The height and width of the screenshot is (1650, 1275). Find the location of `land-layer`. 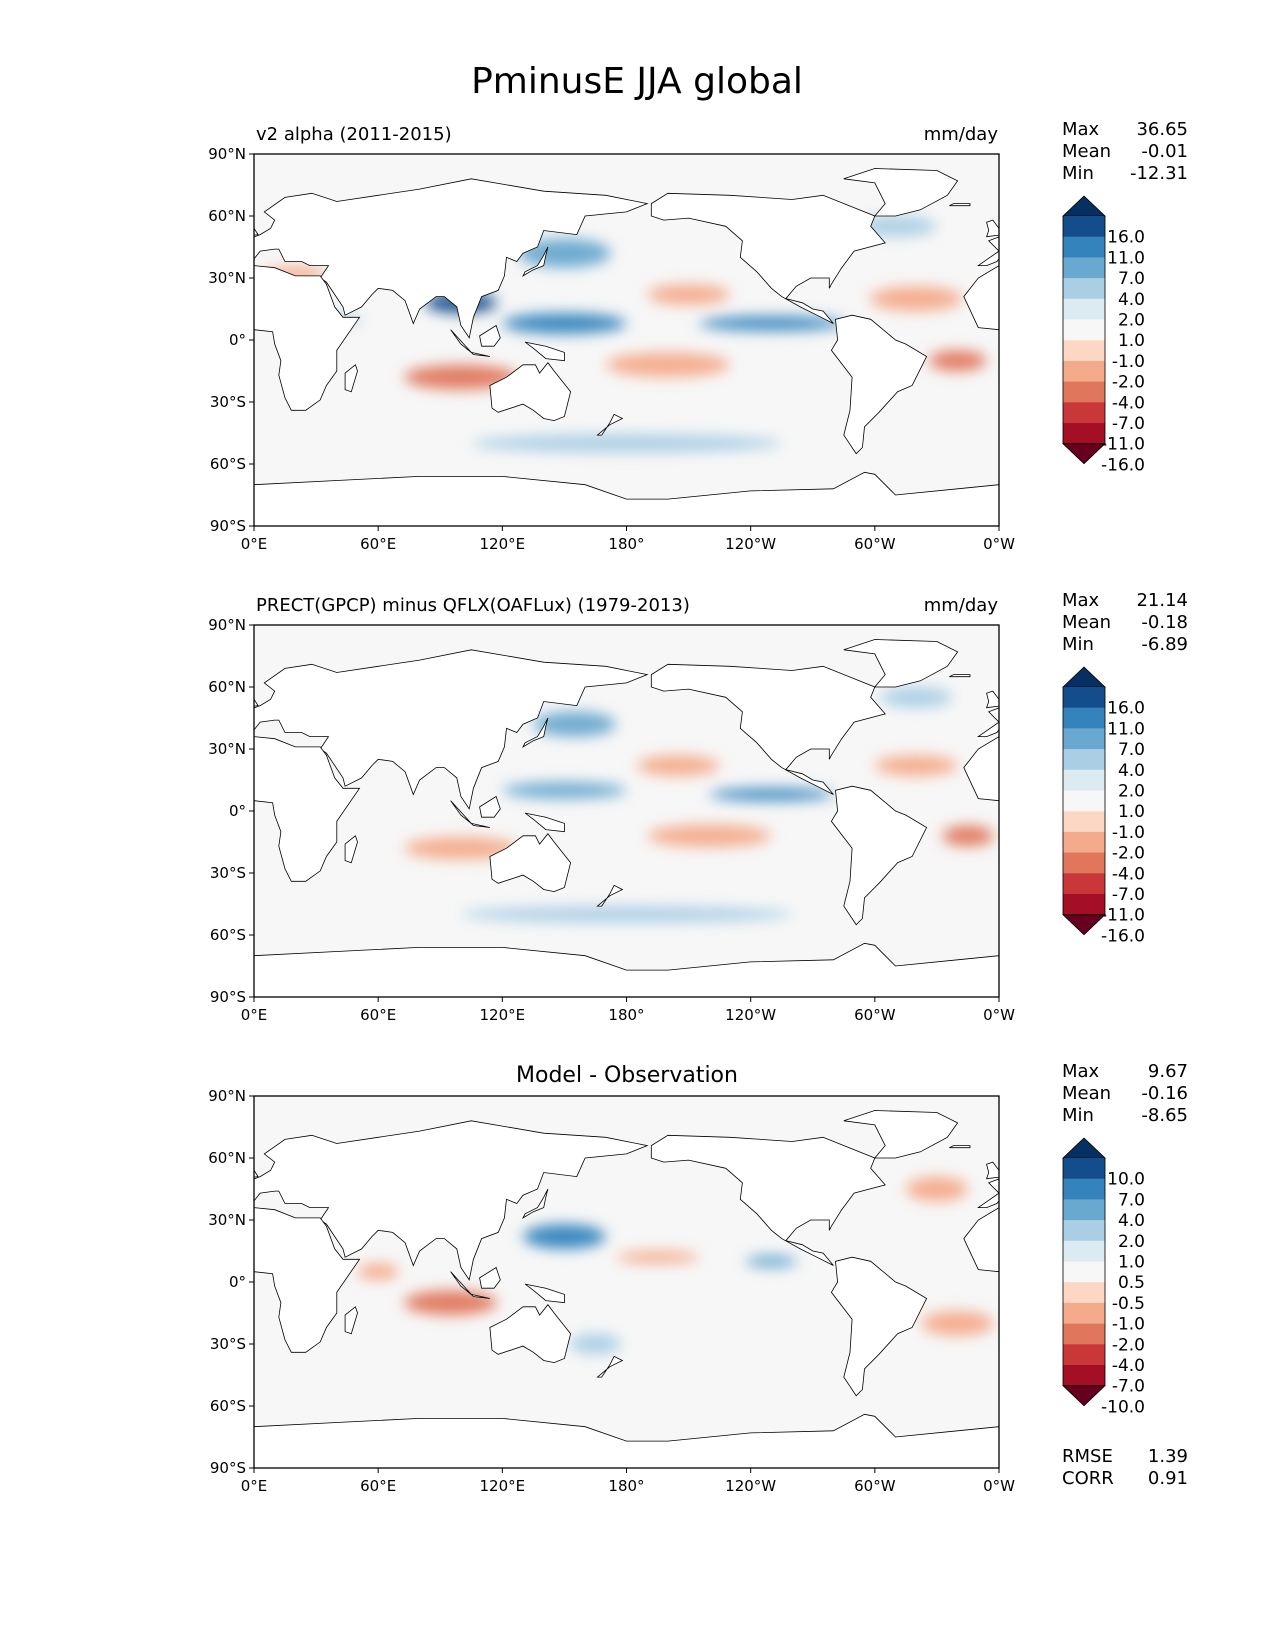

land-layer is located at coordinates (626, 818).